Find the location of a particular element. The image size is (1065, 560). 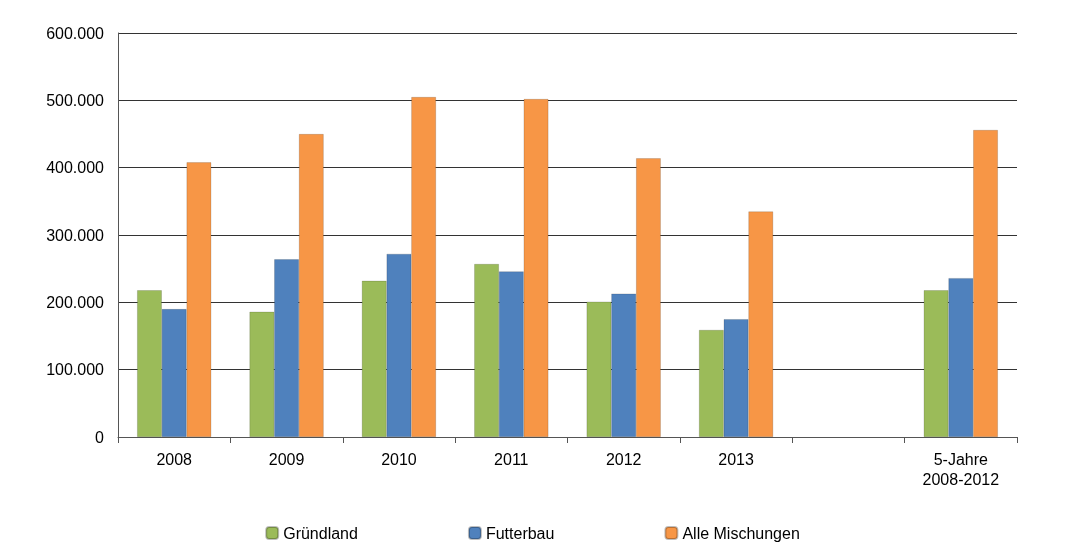

x-tick-label: 2012 is located at coordinates (623, 459).